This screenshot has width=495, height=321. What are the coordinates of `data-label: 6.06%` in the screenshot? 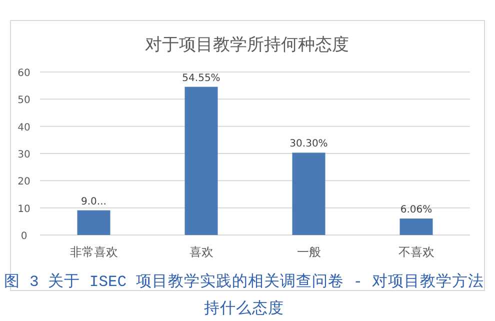 It's located at (416, 210).